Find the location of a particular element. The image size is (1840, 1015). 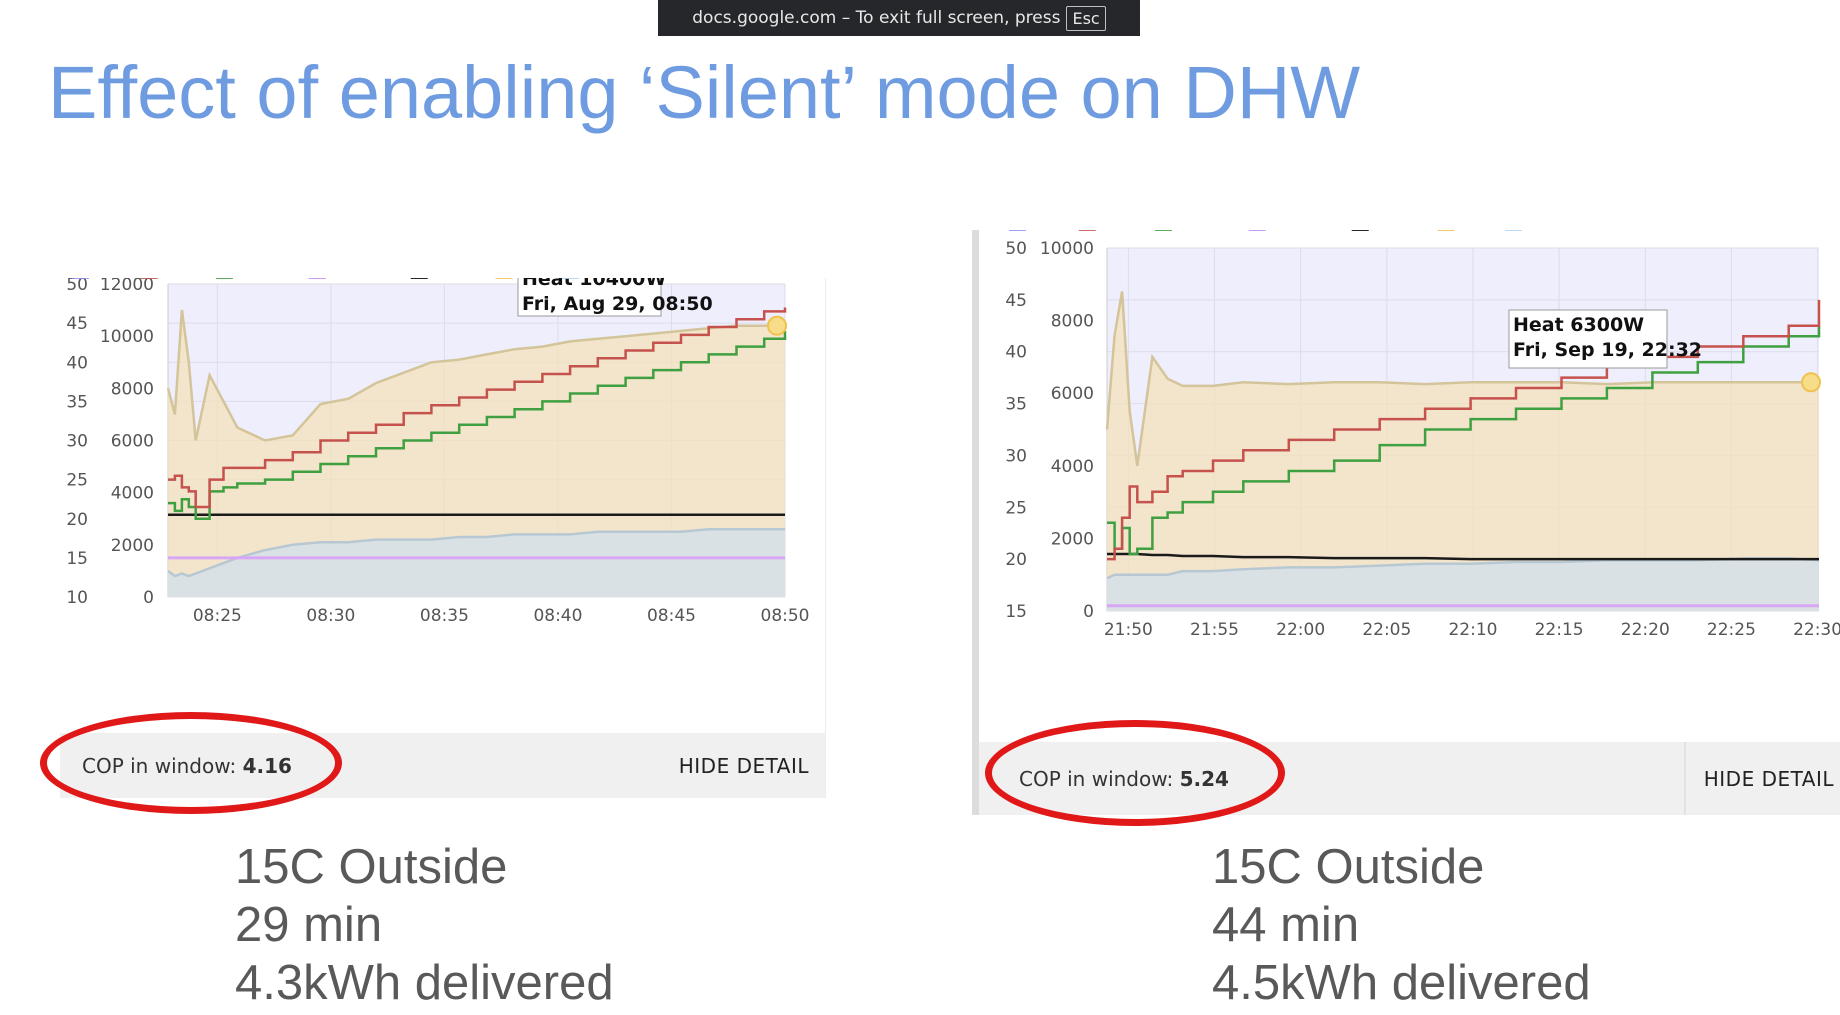

tooltip-time: Fri, Aug 29, 08:50 is located at coordinates (617, 304).